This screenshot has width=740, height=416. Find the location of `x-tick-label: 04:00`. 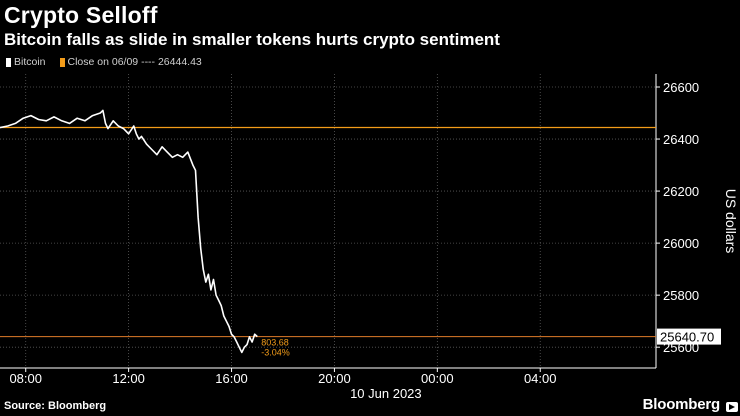

x-tick-label: 04:00 is located at coordinates (540, 378).